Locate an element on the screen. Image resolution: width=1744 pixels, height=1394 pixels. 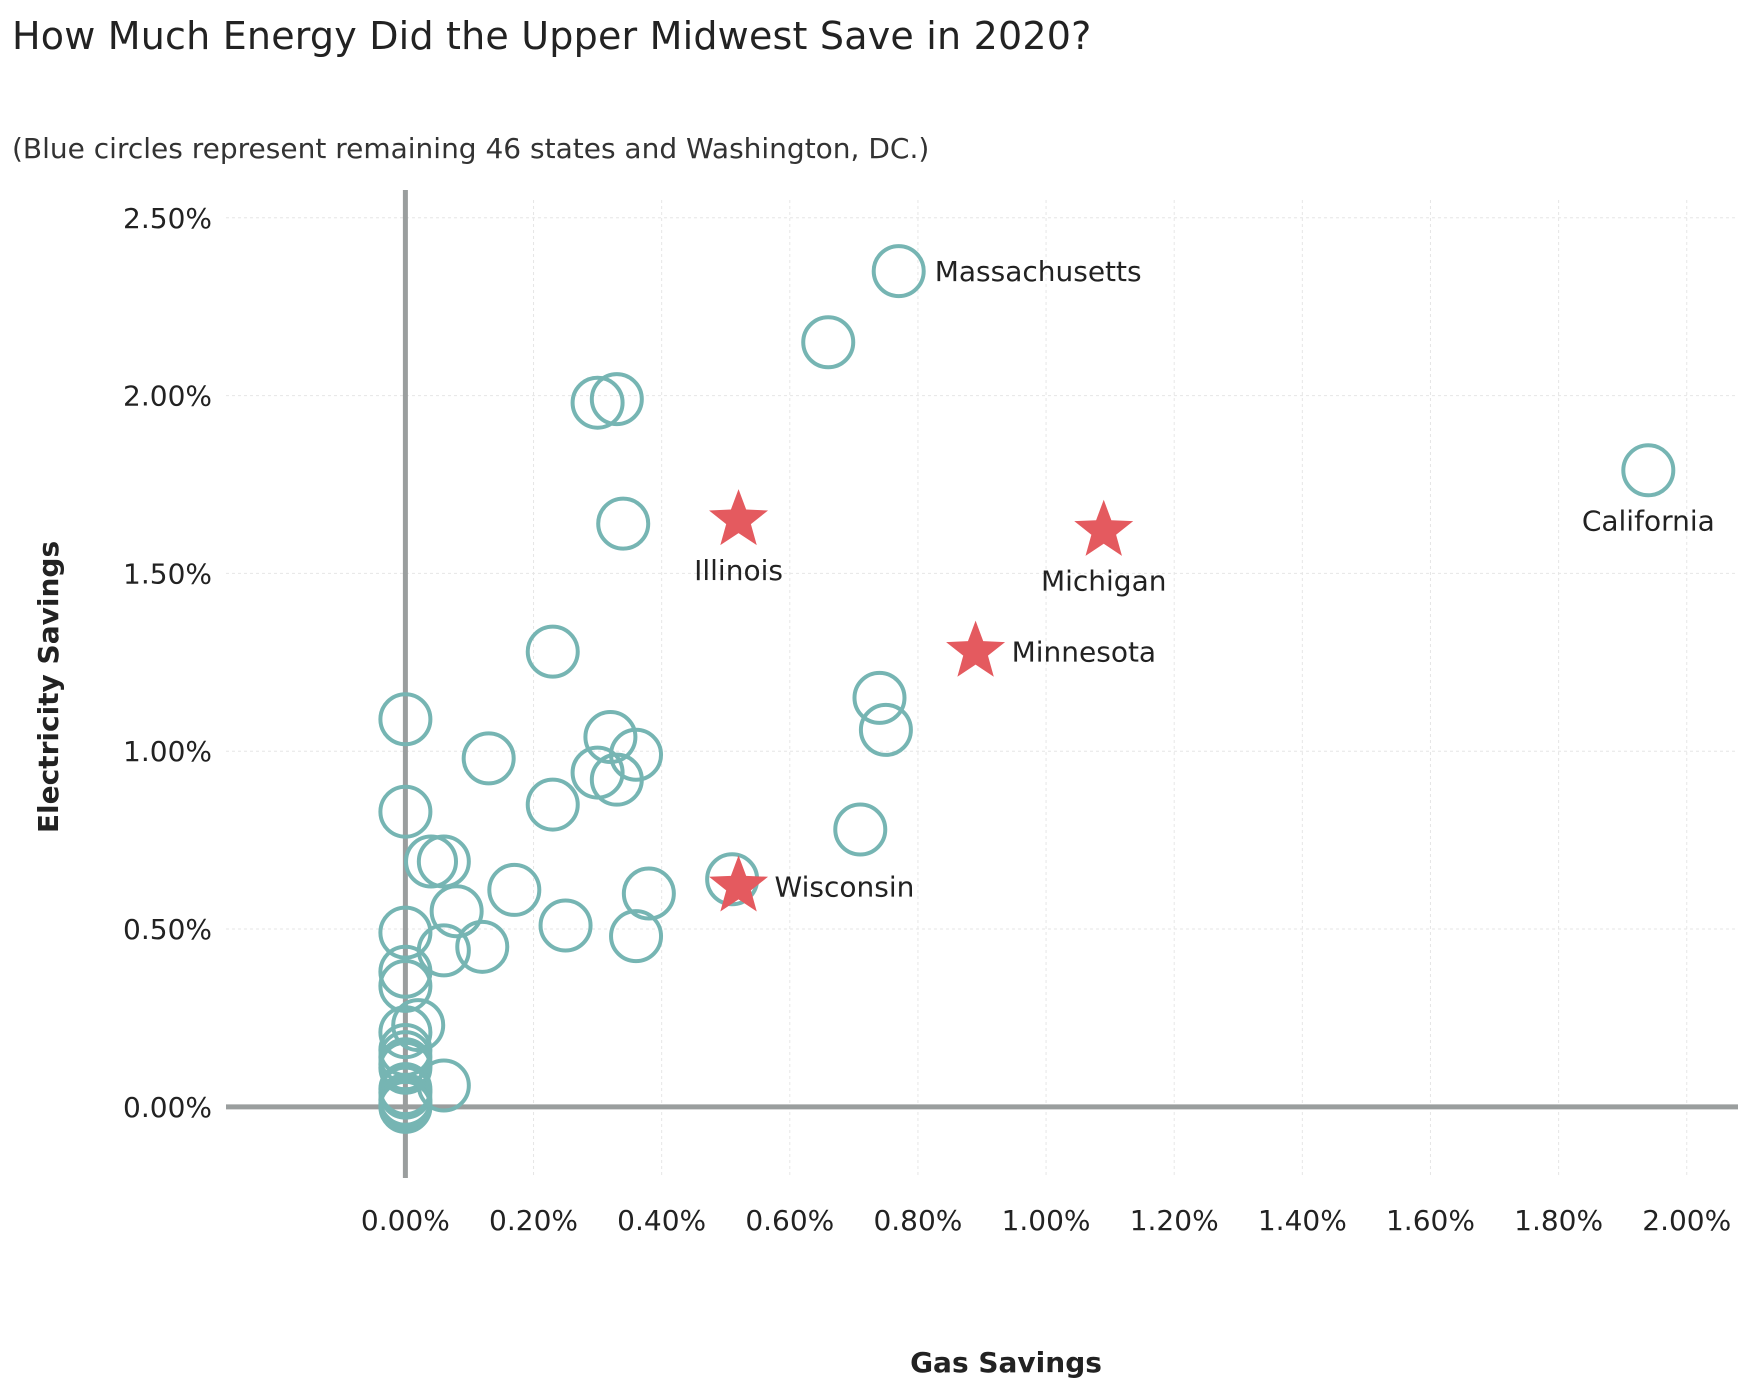
y-tick-label: 1.00% is located at coordinates (167, 751).